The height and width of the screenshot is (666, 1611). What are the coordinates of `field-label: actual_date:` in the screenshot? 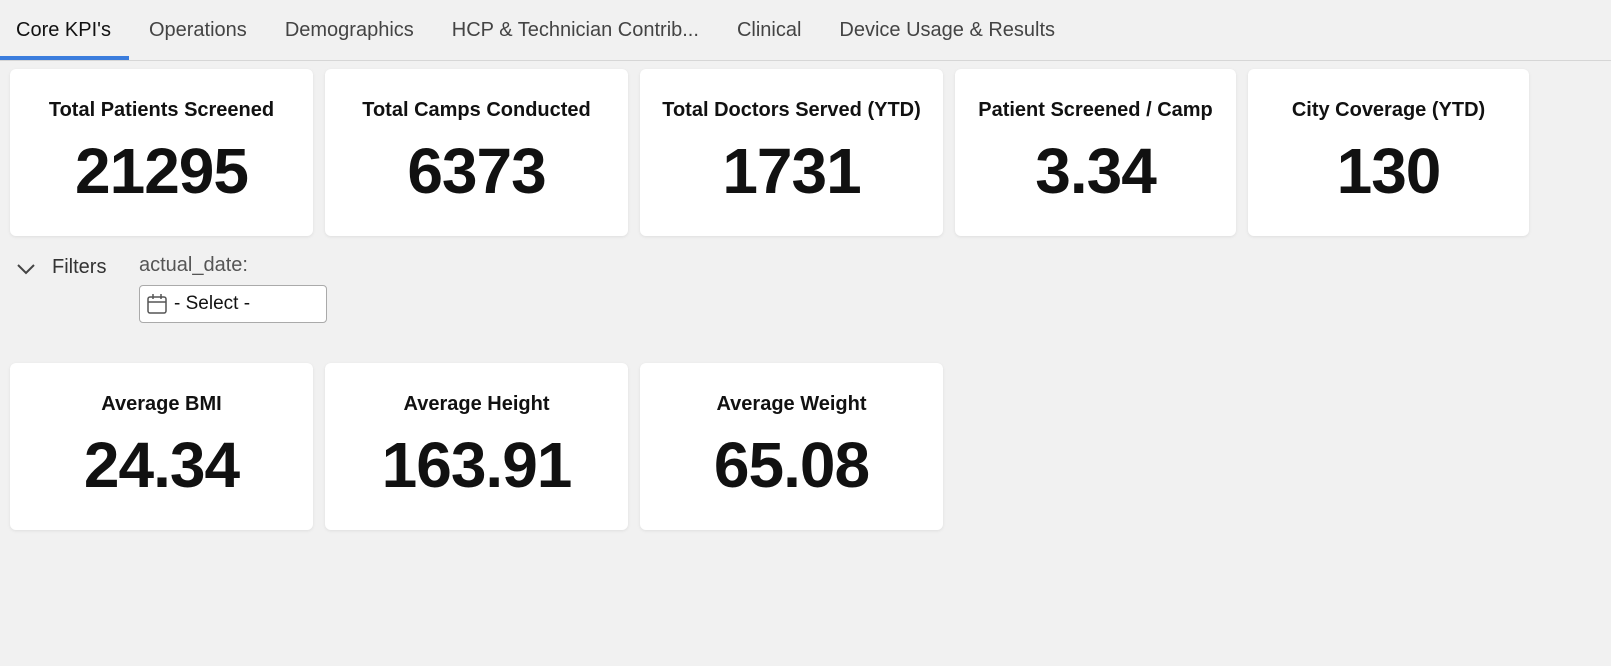 It's located at (193, 265).